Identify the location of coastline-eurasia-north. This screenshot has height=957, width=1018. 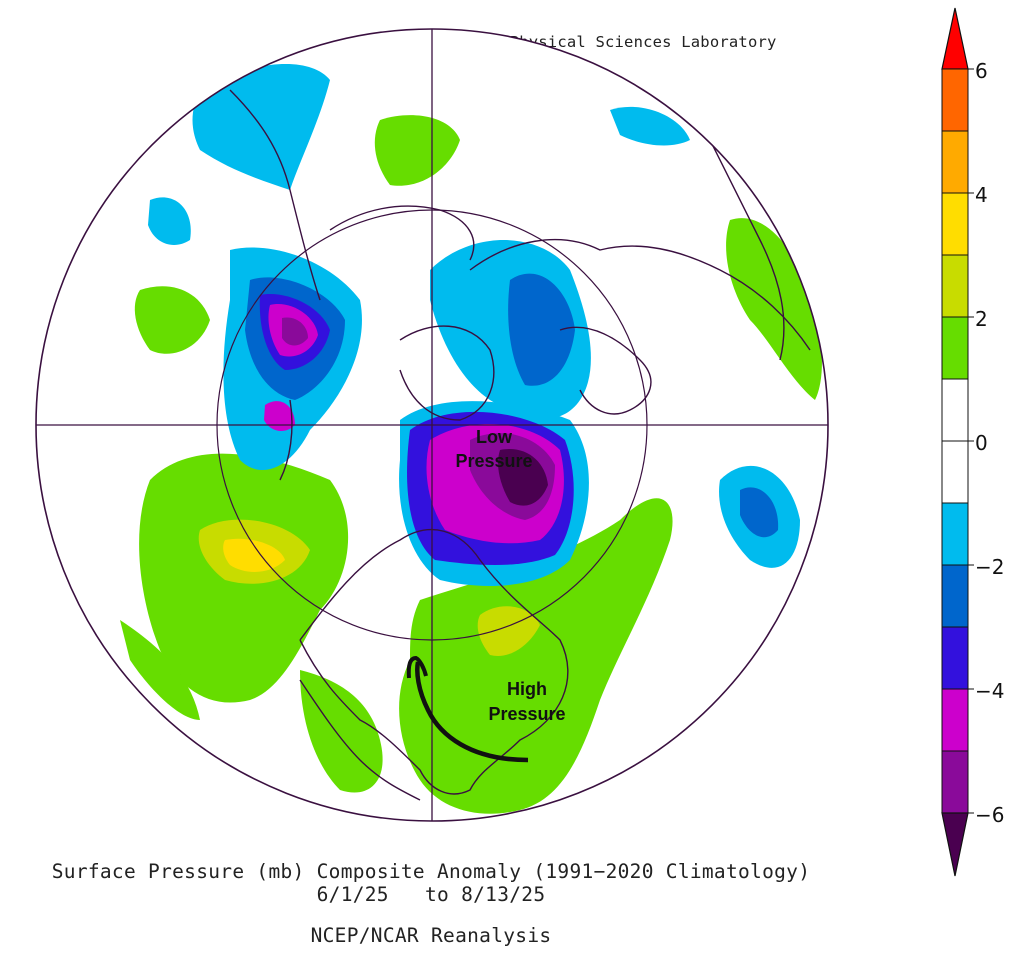
(640, 294).